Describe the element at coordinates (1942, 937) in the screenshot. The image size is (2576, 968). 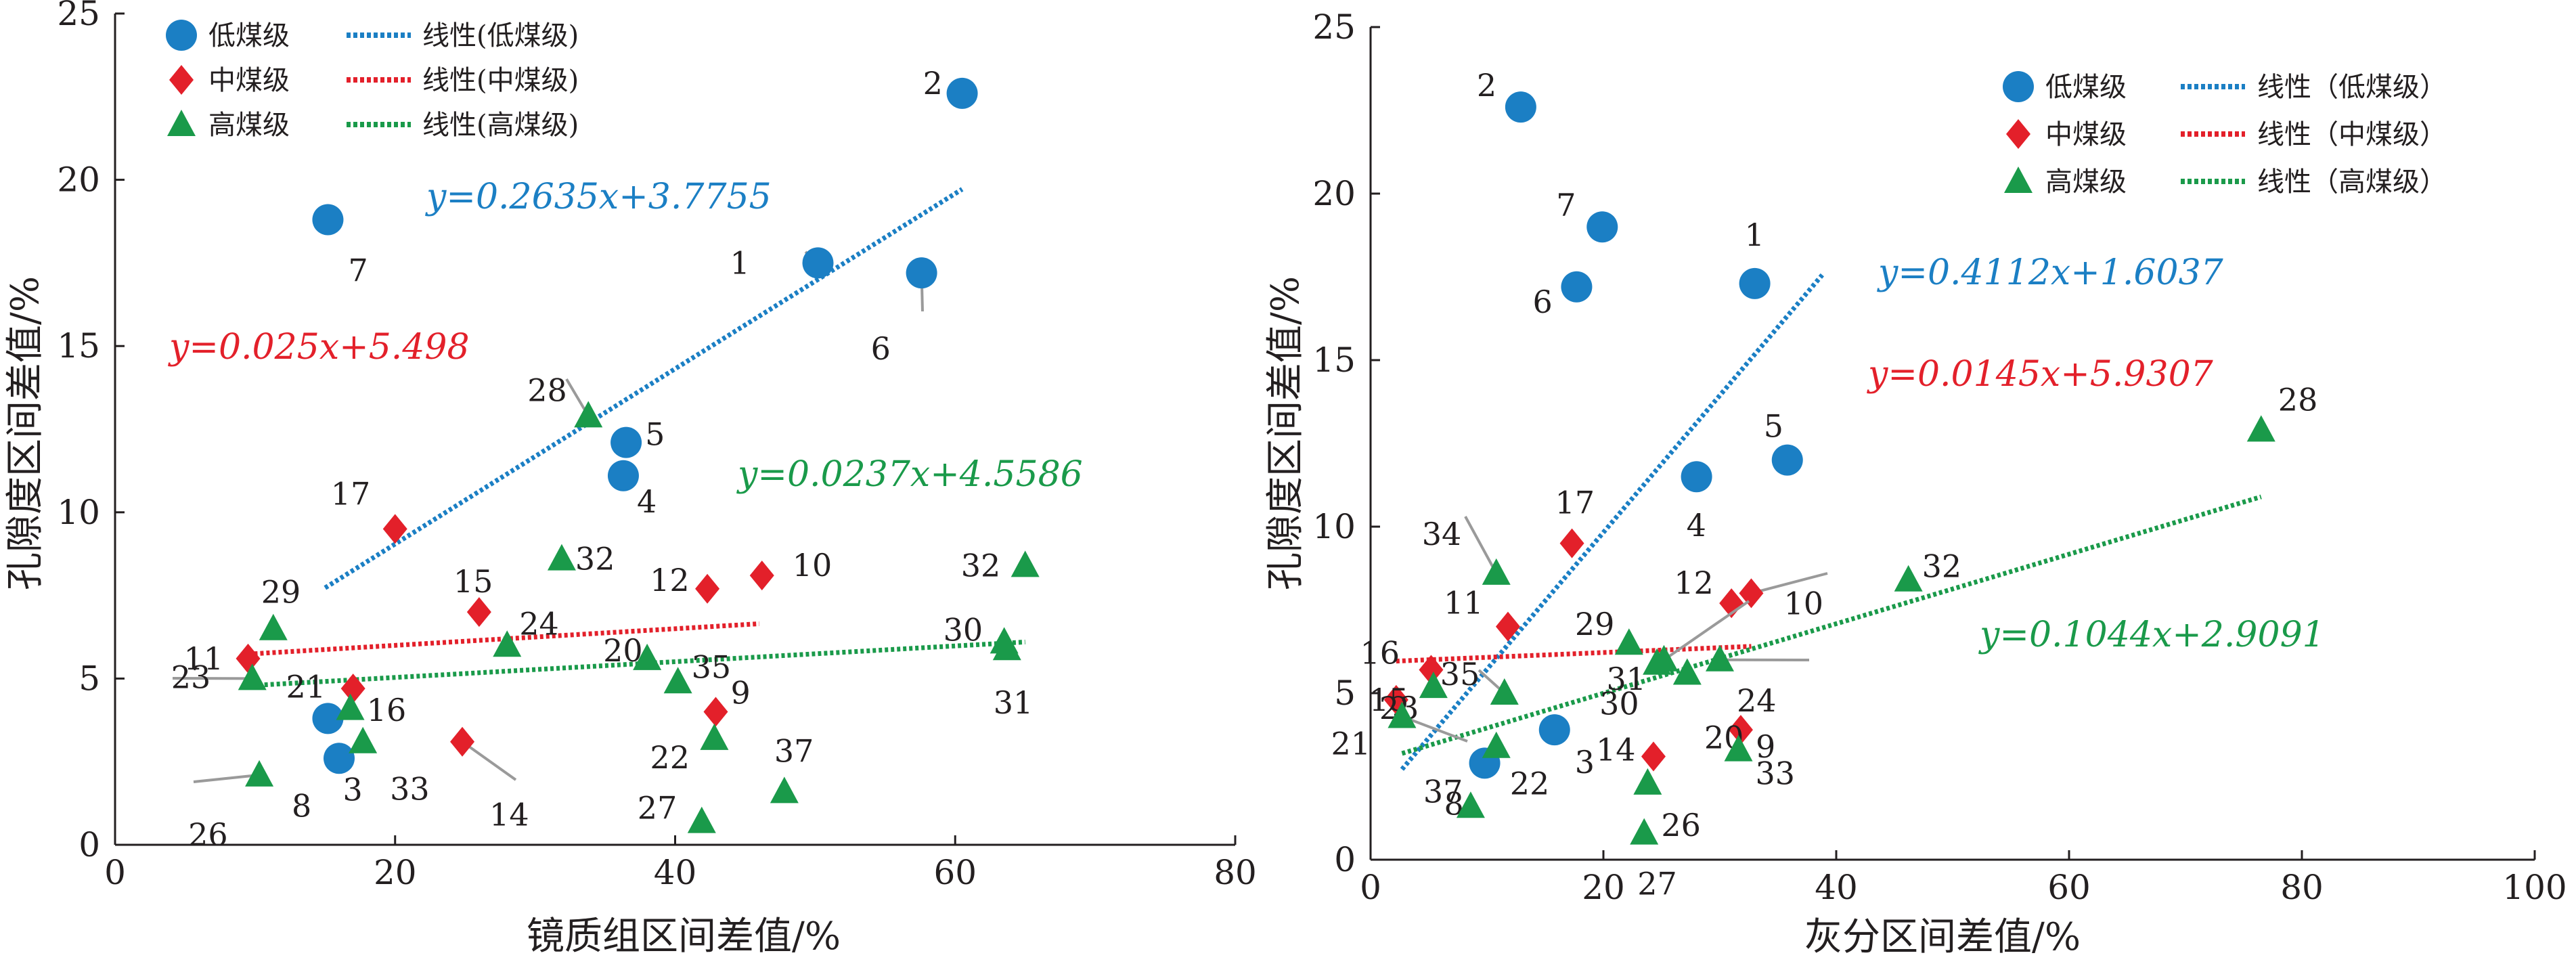
I see `x-axis-title: 灰分区间差值/%` at that location.